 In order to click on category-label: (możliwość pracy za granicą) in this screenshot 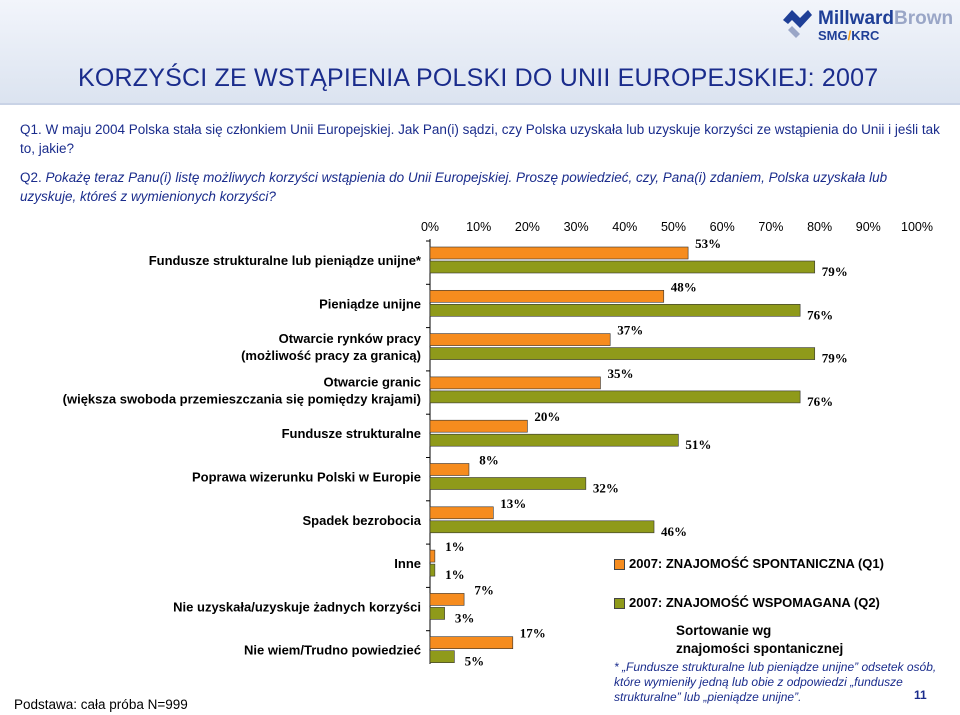, I will do `click(331, 355)`.